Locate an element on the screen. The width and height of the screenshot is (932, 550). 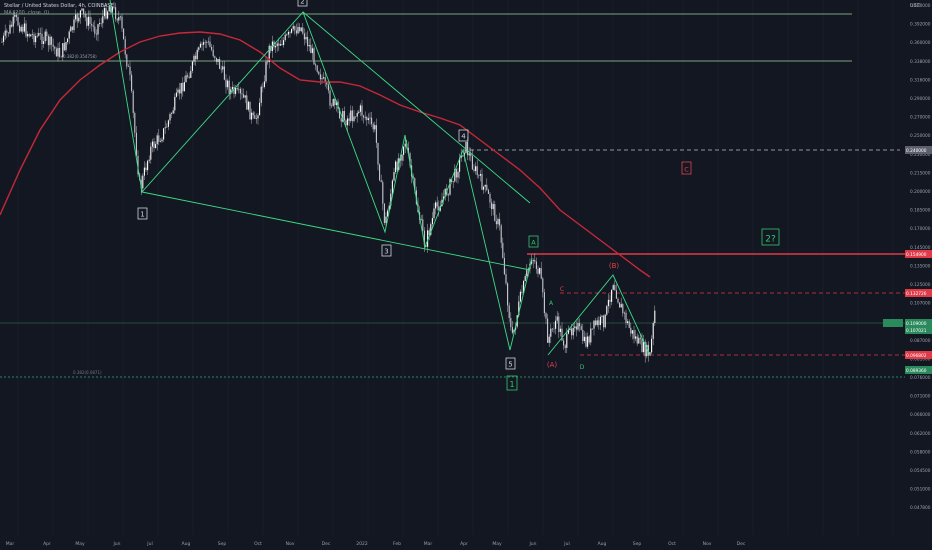
price-tag-upper: 0.240000 is located at coordinates (916, 151).